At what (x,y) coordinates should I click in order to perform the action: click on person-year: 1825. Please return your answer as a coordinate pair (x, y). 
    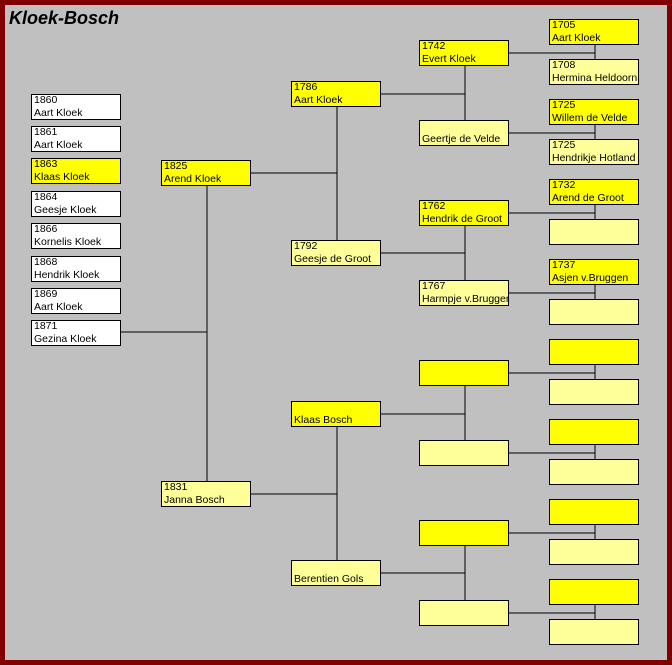
    Looking at the image, I should click on (176, 166).